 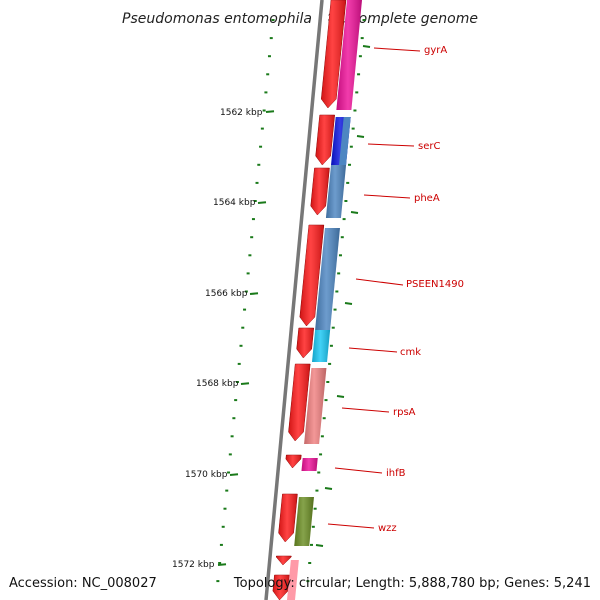 I want to click on gene-label-wzz: wzz, so click(x=387, y=528).